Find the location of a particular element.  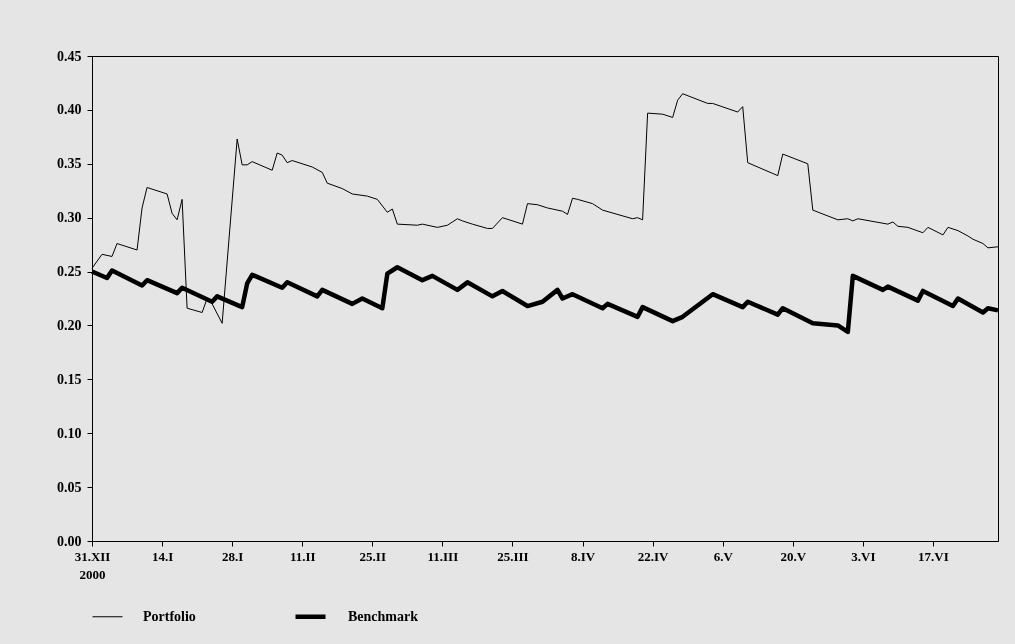

y-tick-label: 0.00 is located at coordinates (69, 541).